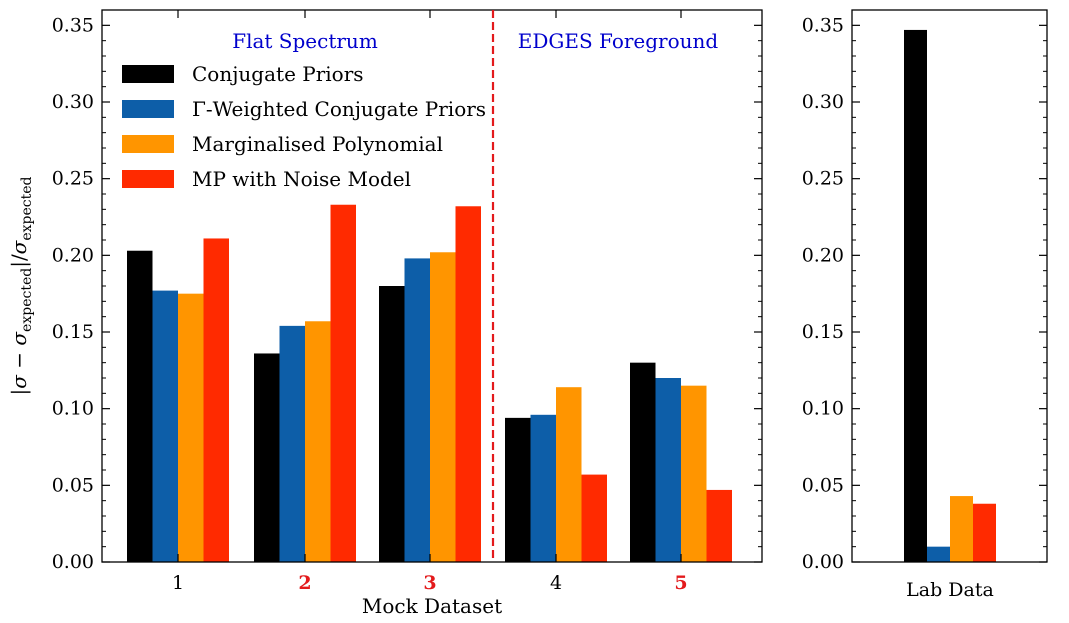  I want to click on legend-label-4: MP with Noise Model, so click(301, 179).